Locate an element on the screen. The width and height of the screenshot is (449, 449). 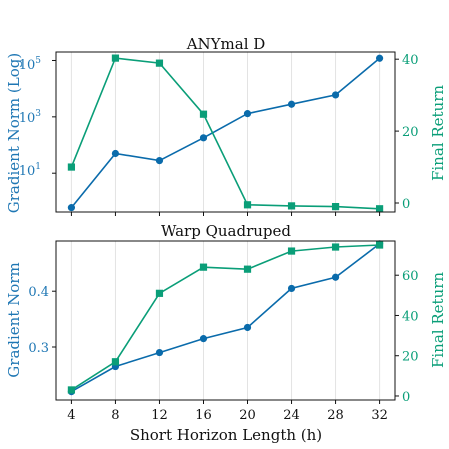
x-tick-label: 28 is located at coordinates (335, 415).